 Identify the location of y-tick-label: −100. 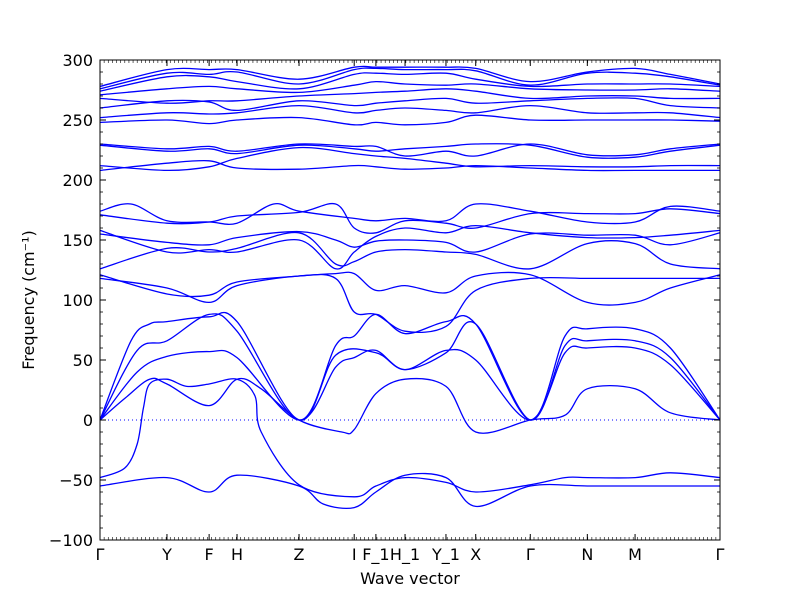
(71, 540).